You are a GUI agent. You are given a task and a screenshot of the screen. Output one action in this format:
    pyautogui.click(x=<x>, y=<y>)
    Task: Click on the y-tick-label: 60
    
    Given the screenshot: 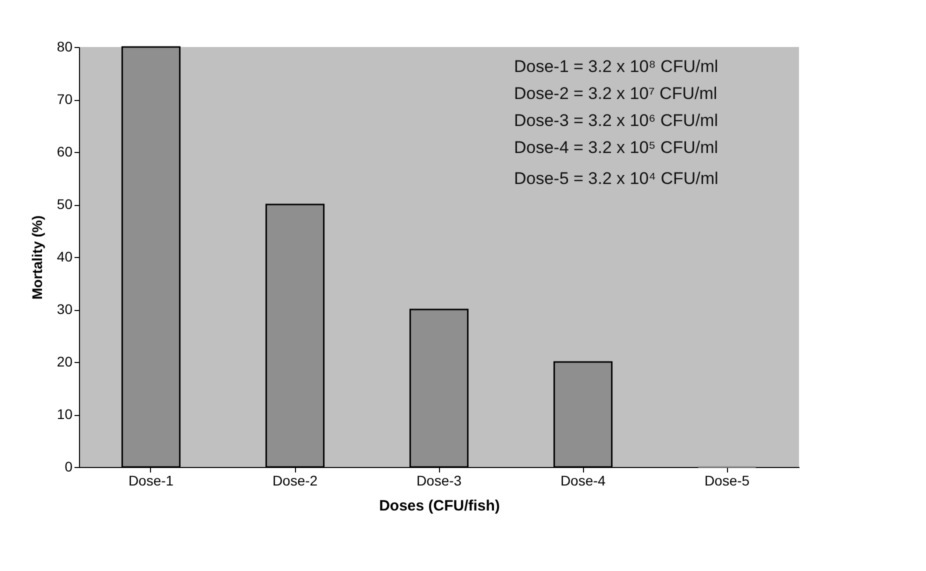 What is the action you would take?
    pyautogui.click(x=64, y=152)
    